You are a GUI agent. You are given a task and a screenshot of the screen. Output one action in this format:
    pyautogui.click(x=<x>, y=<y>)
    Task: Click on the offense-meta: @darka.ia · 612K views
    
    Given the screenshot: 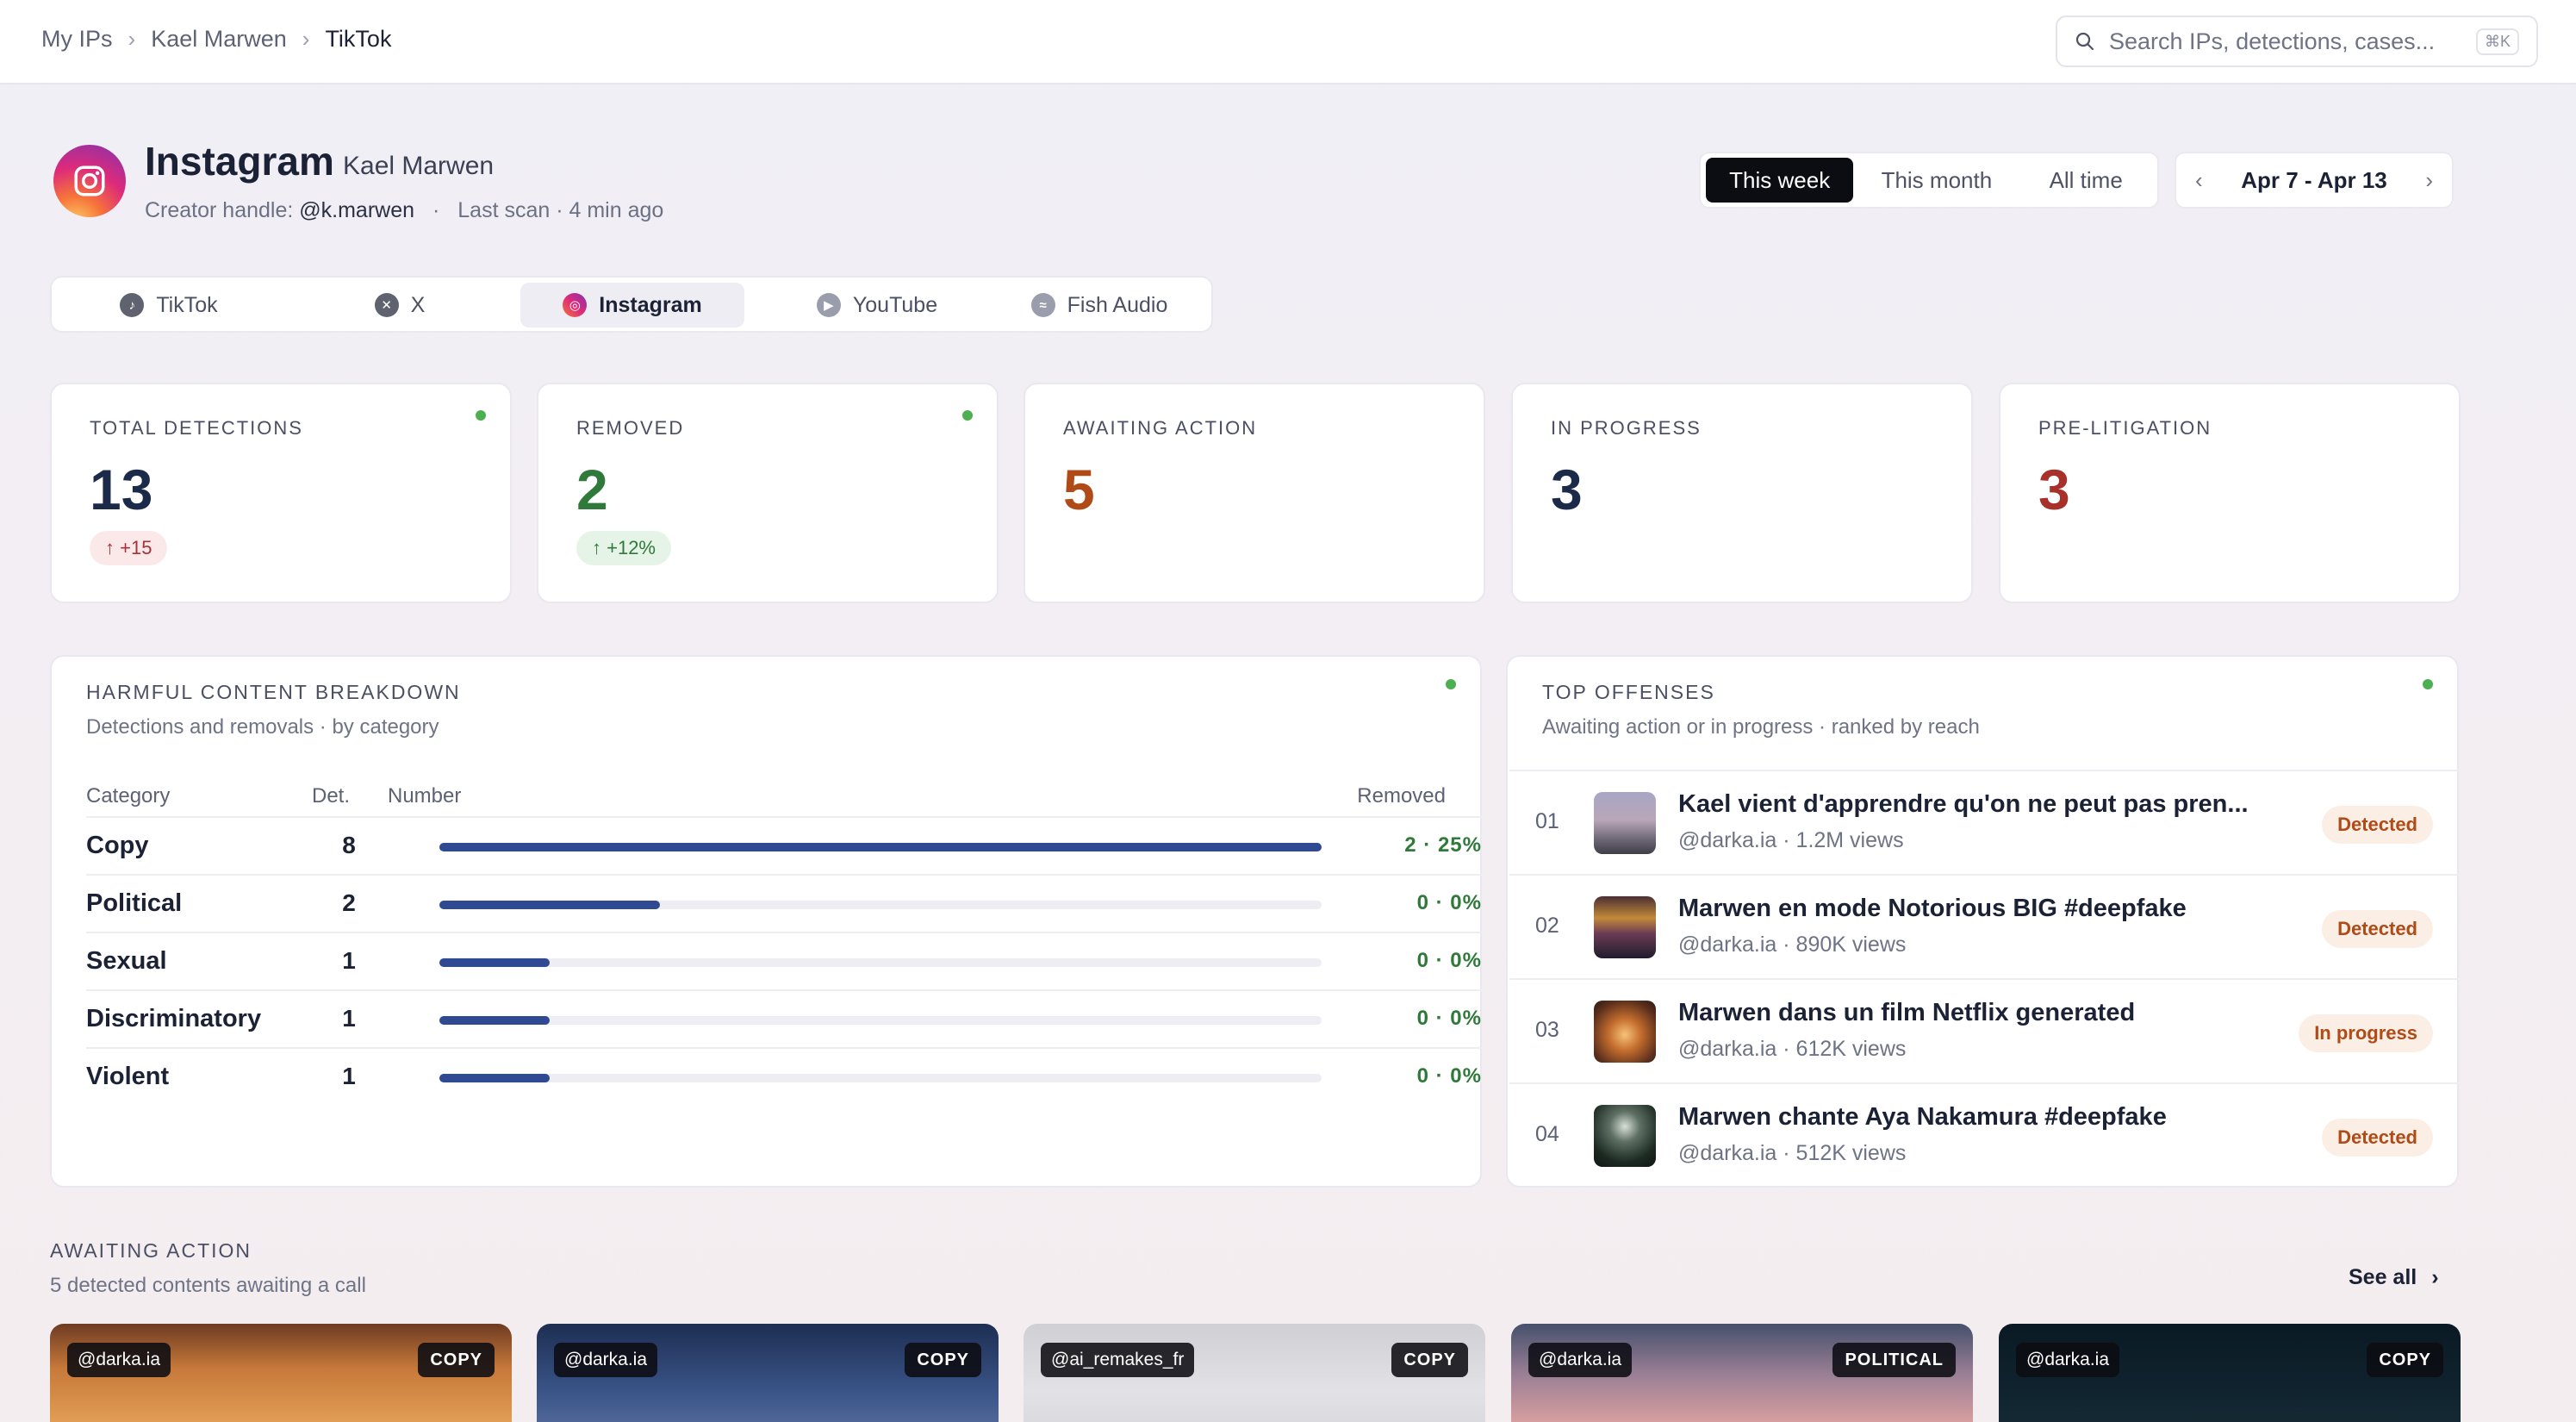 What is the action you would take?
    pyautogui.click(x=1793, y=1049)
    